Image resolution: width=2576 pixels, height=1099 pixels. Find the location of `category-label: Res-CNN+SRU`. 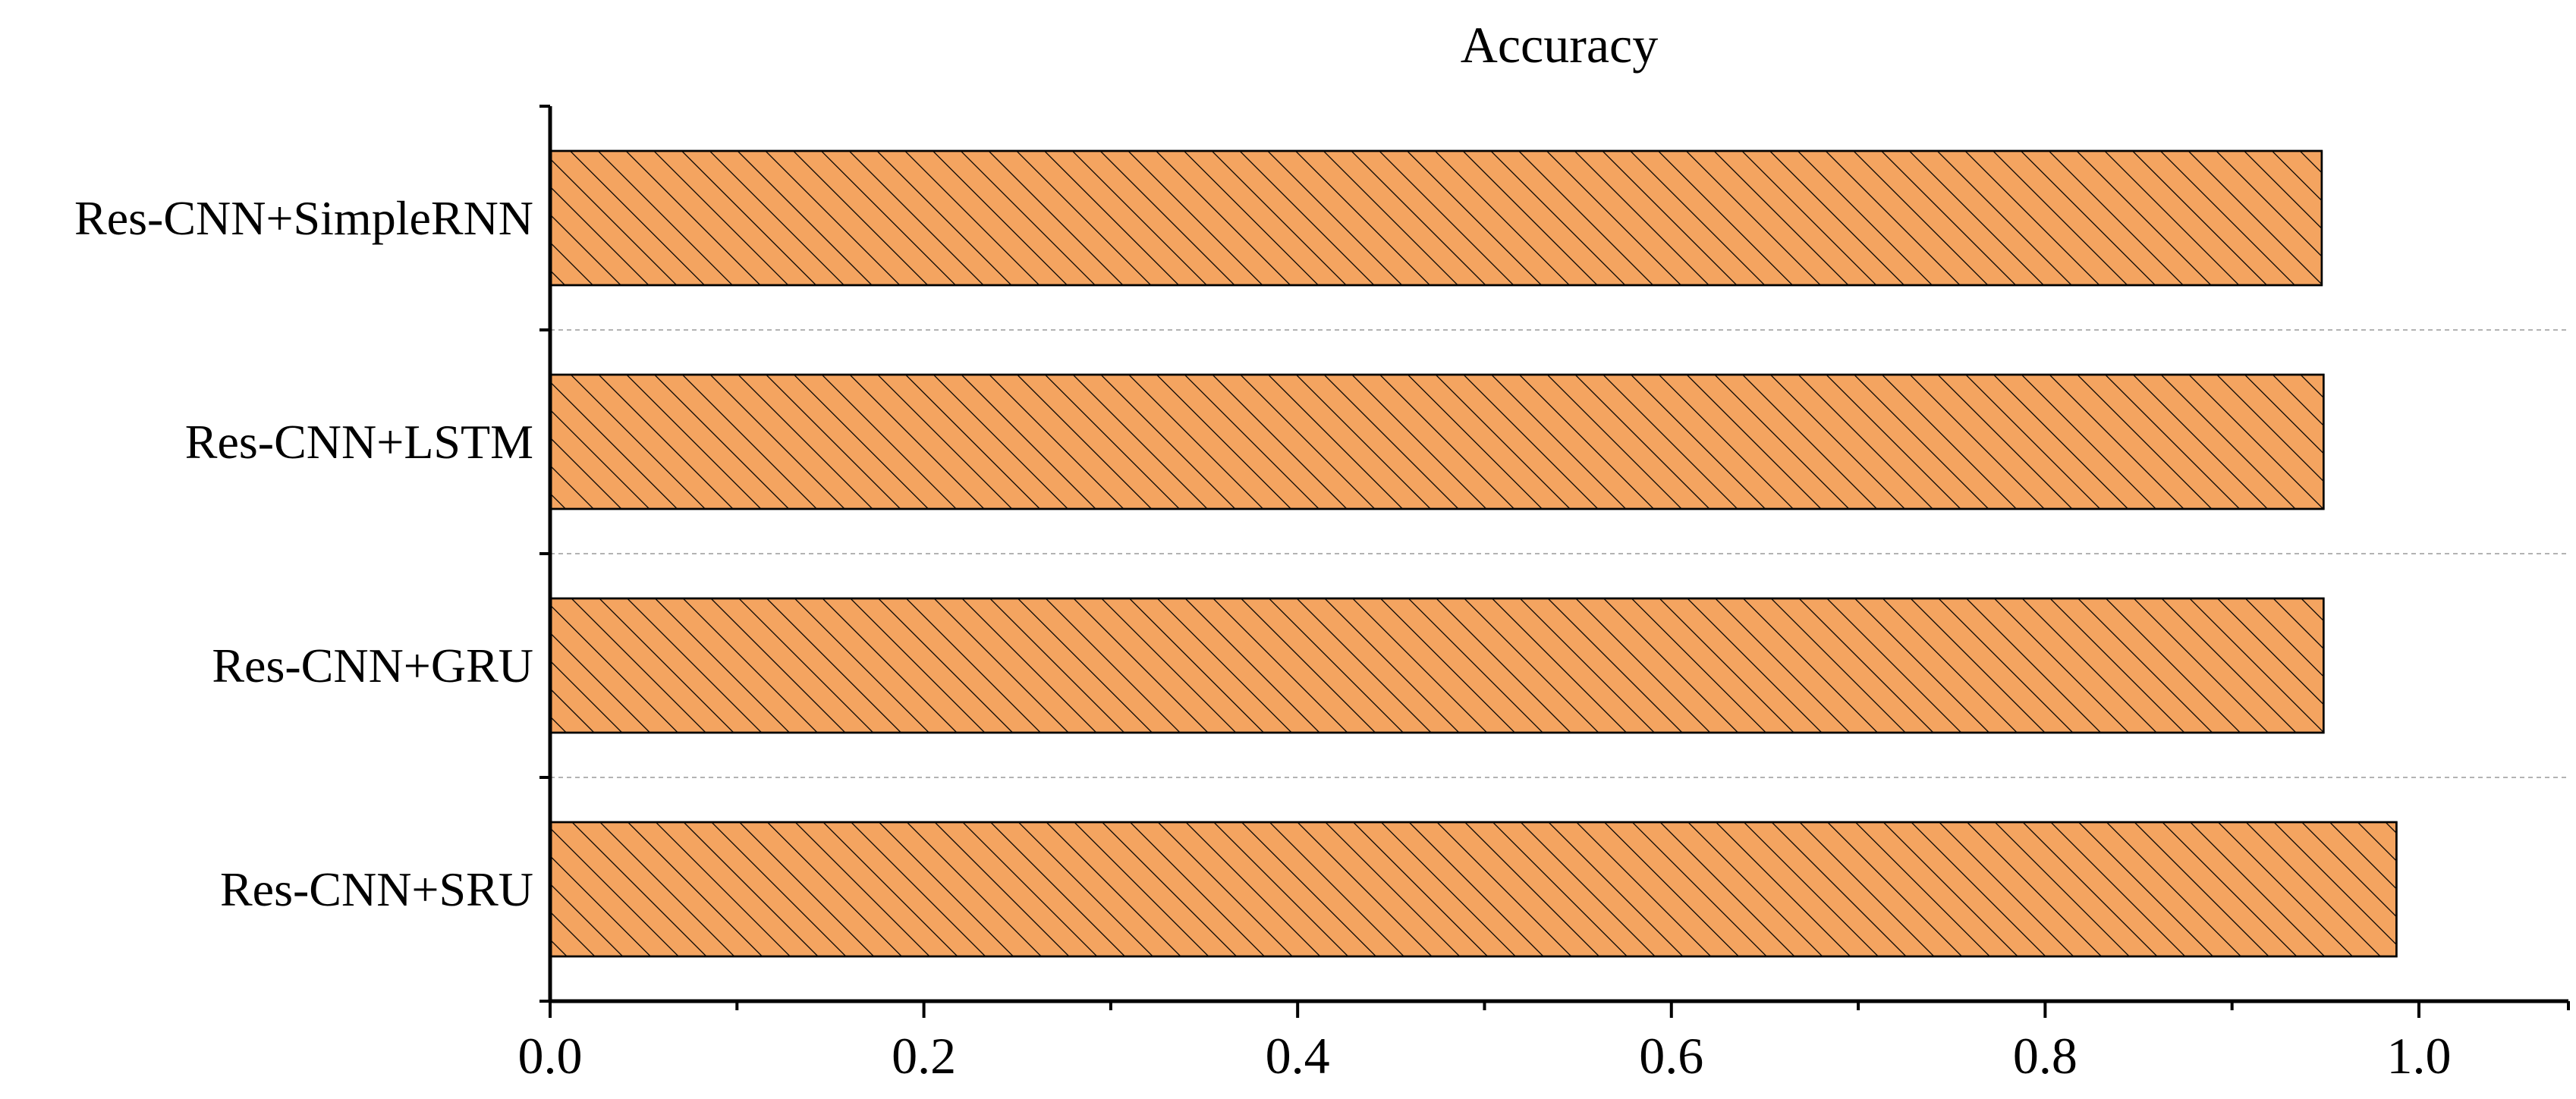

category-label: Res-CNN+SRU is located at coordinates (376, 889).